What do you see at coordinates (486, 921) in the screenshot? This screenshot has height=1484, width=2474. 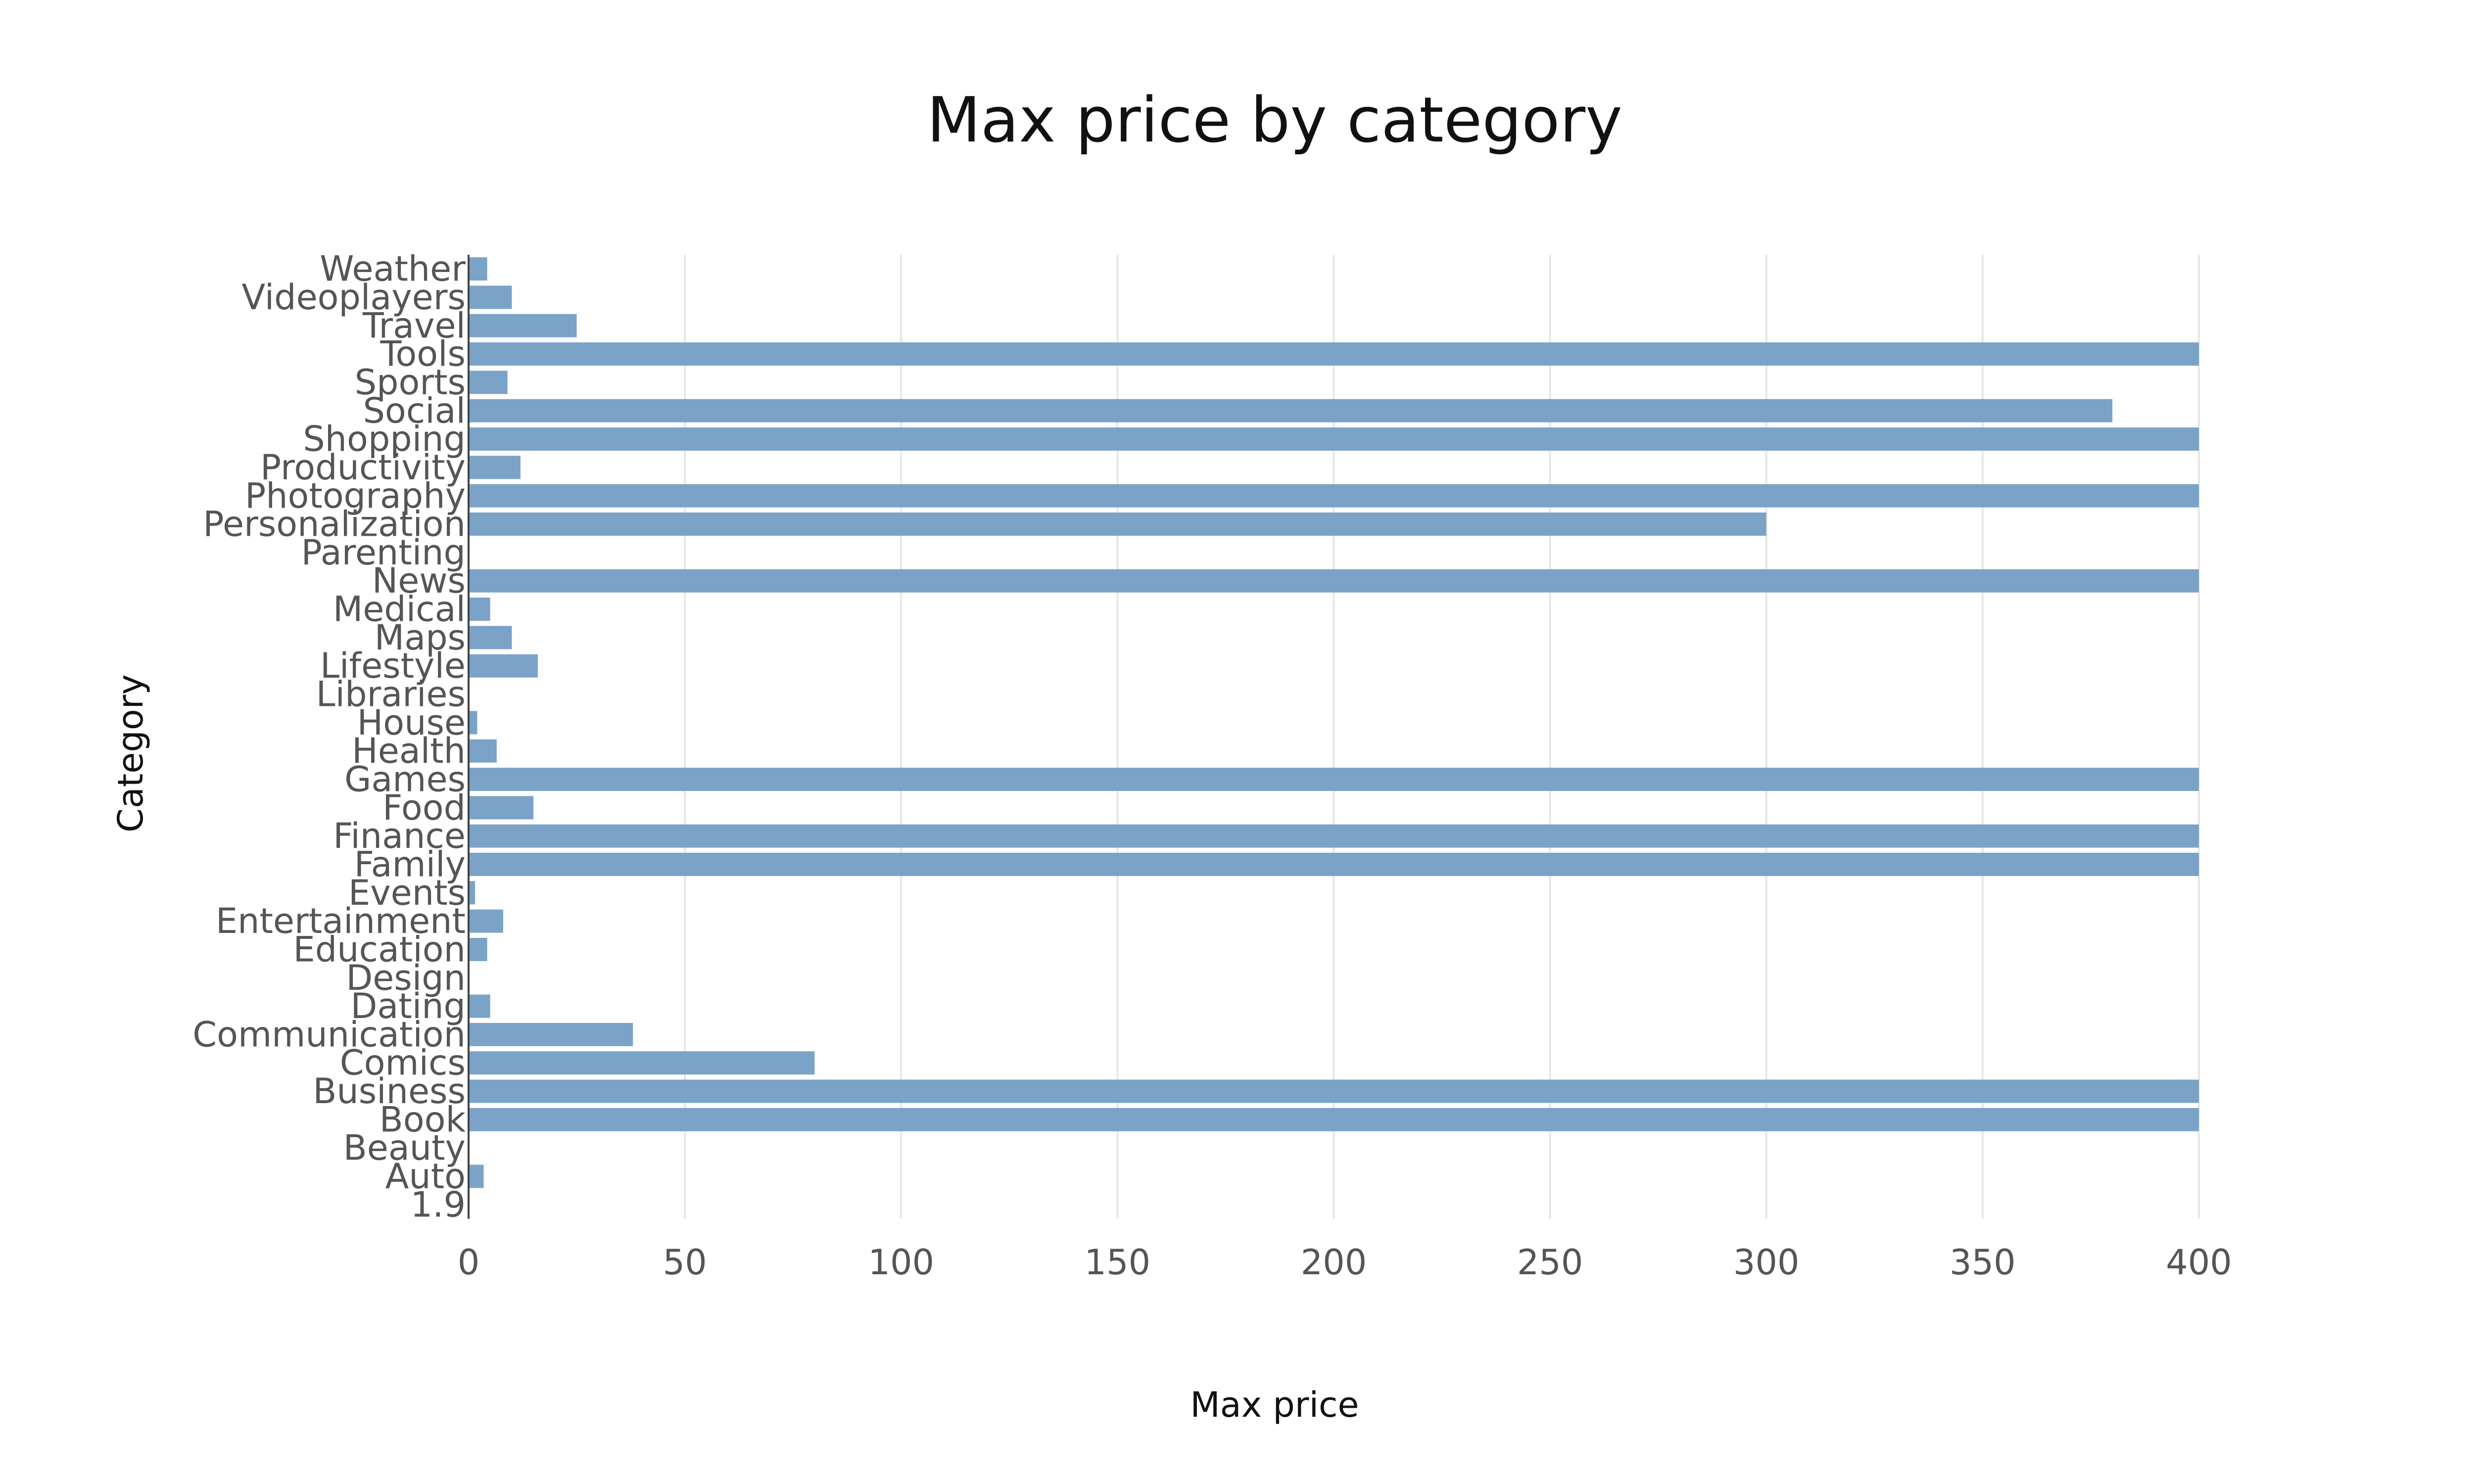 I see `bar-entertainment` at bounding box center [486, 921].